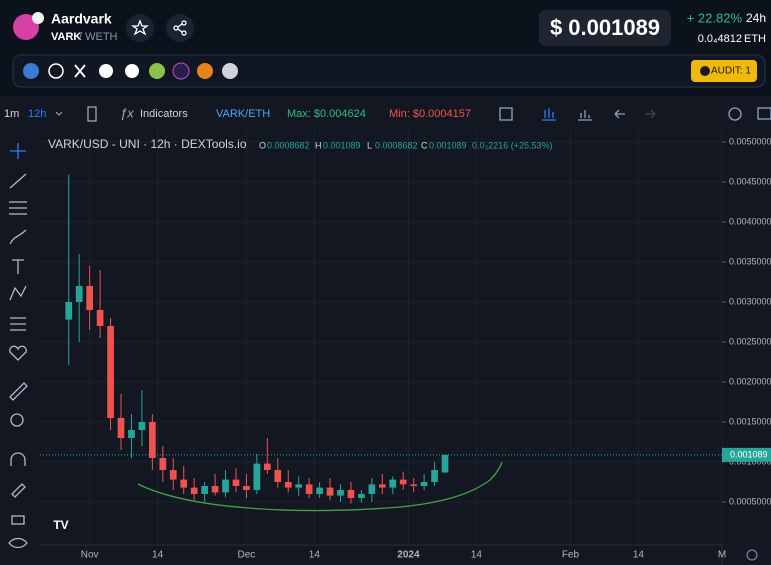 This screenshot has height=565, width=771. I want to click on chart-title: VARK/USD - UNI · 12h · DEXTools.io, so click(147, 144).